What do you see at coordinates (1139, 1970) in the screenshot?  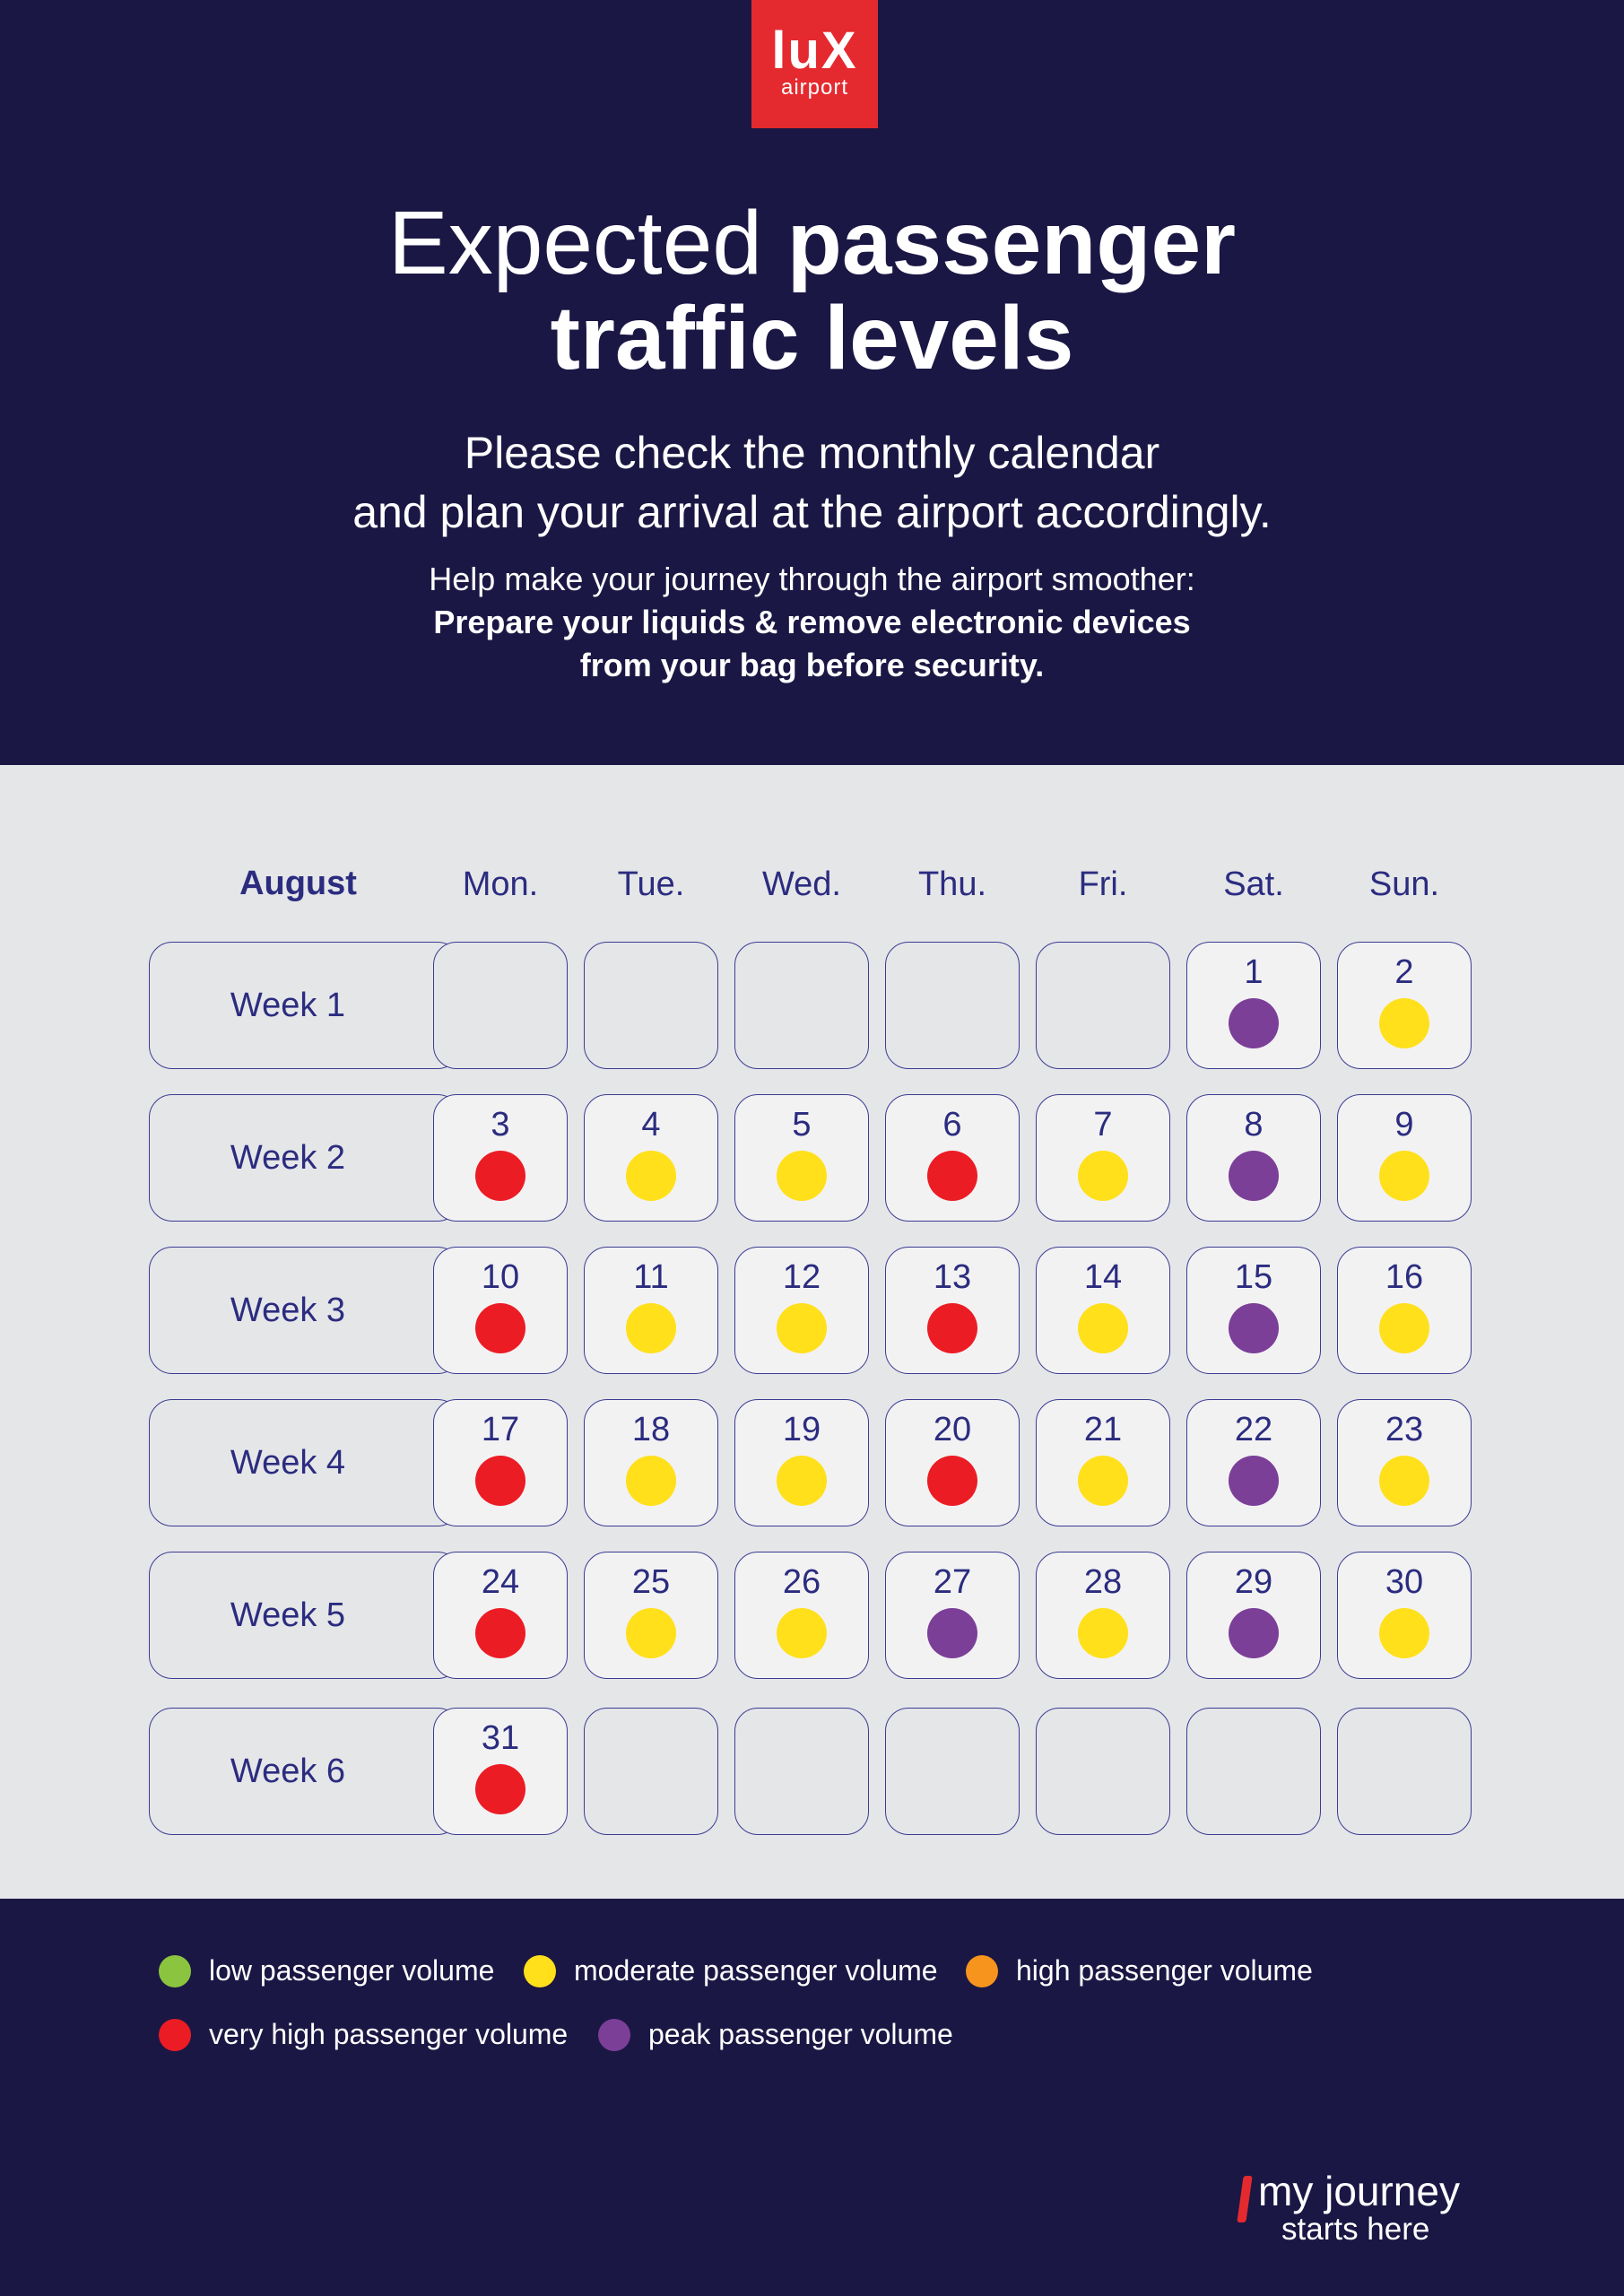 I see `legend-item-high: high passenger volume` at bounding box center [1139, 1970].